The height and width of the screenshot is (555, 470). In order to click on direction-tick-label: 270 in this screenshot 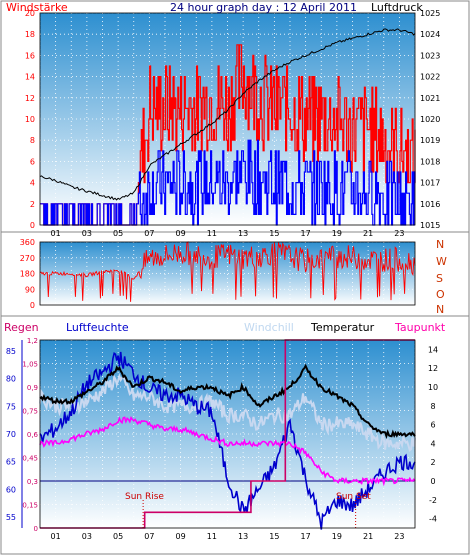, I will do `click(27, 258)`.